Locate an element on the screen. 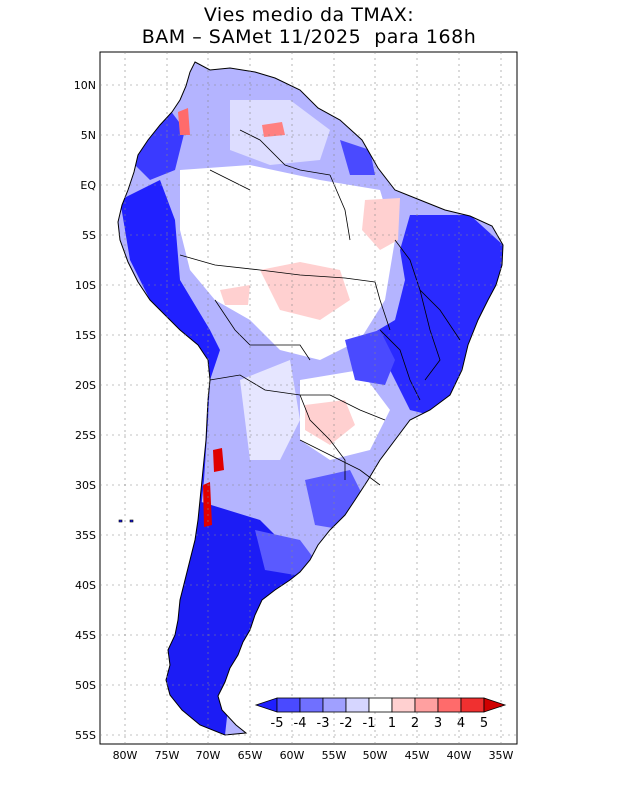 This screenshot has width=618, height=800. colorbar-label: 3 is located at coordinates (438, 723).